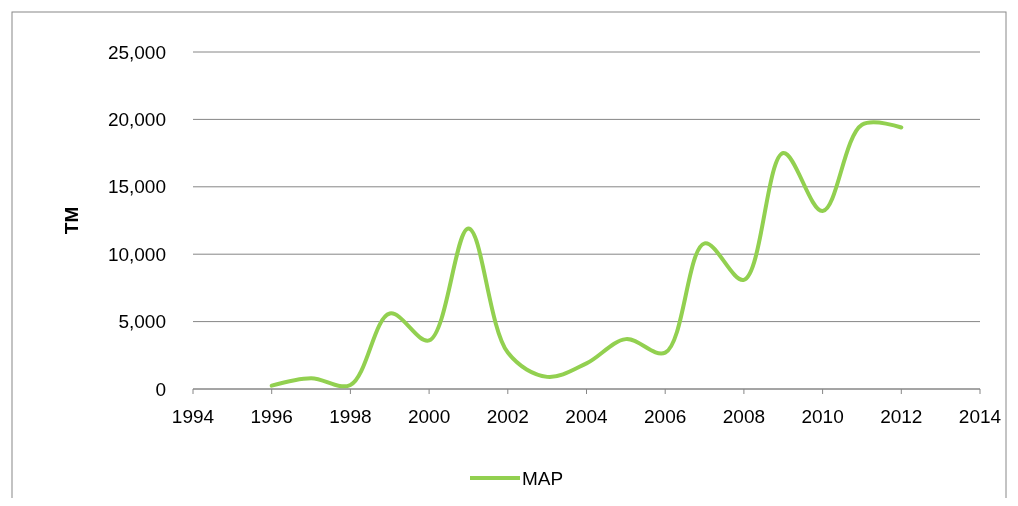 The image size is (1018, 506). I want to click on x-tick-label: 2010, so click(822, 416).